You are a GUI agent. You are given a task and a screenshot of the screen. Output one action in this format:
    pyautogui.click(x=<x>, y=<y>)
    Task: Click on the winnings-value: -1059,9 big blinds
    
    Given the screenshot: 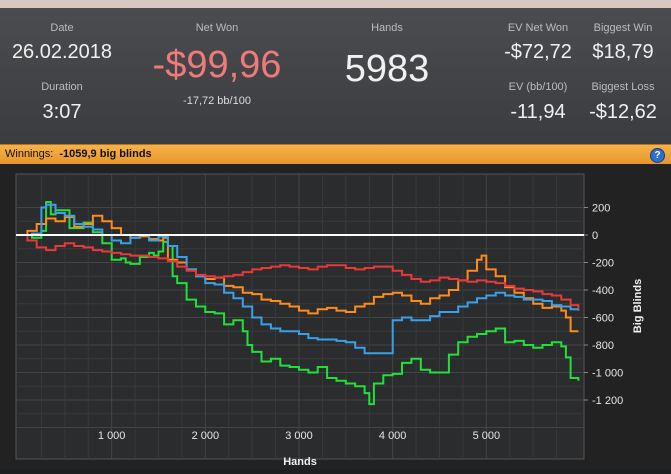 What is the action you would take?
    pyautogui.click(x=105, y=154)
    